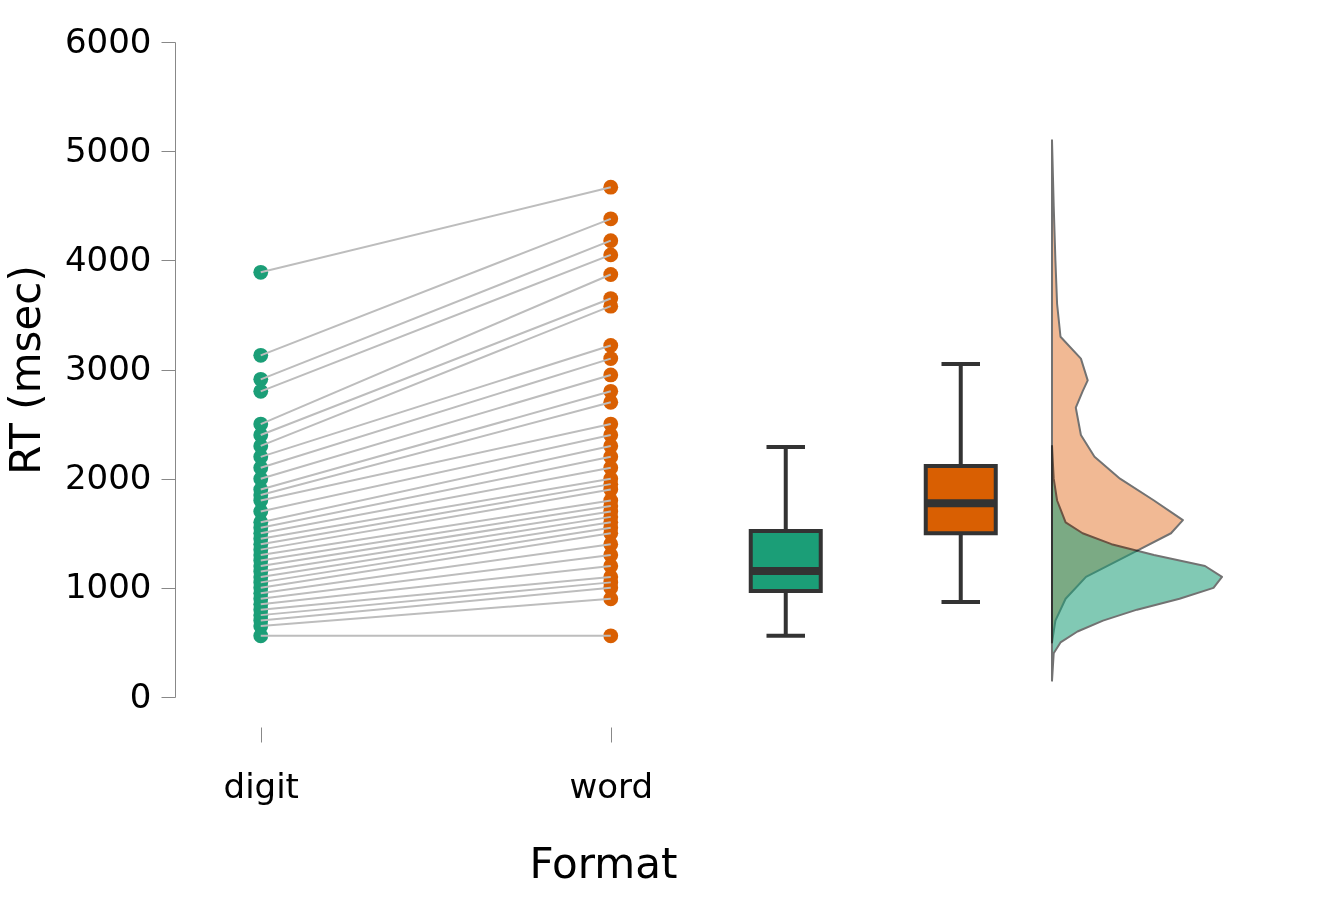 This screenshot has width=1329, height=904. Describe the element at coordinates (108, 477) in the screenshot. I see `y-tick-label: 2000` at that location.